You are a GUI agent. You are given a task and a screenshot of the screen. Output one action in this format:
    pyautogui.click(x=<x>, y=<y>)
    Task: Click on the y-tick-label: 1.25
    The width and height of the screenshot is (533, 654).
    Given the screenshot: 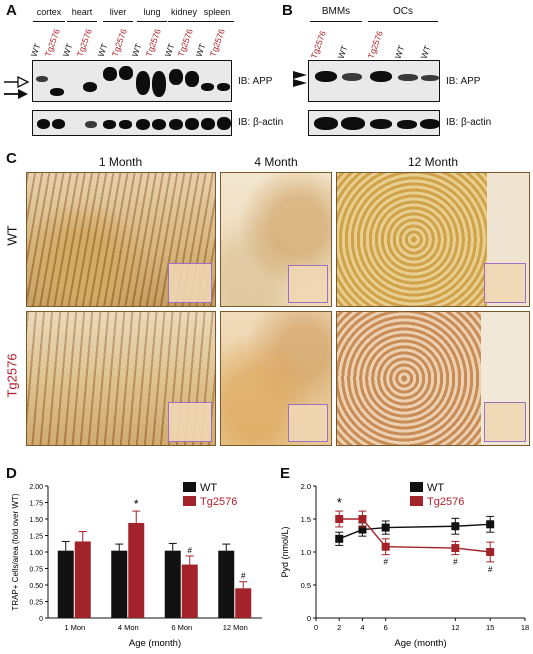 What is the action you would take?
    pyautogui.click(x=36, y=537)
    